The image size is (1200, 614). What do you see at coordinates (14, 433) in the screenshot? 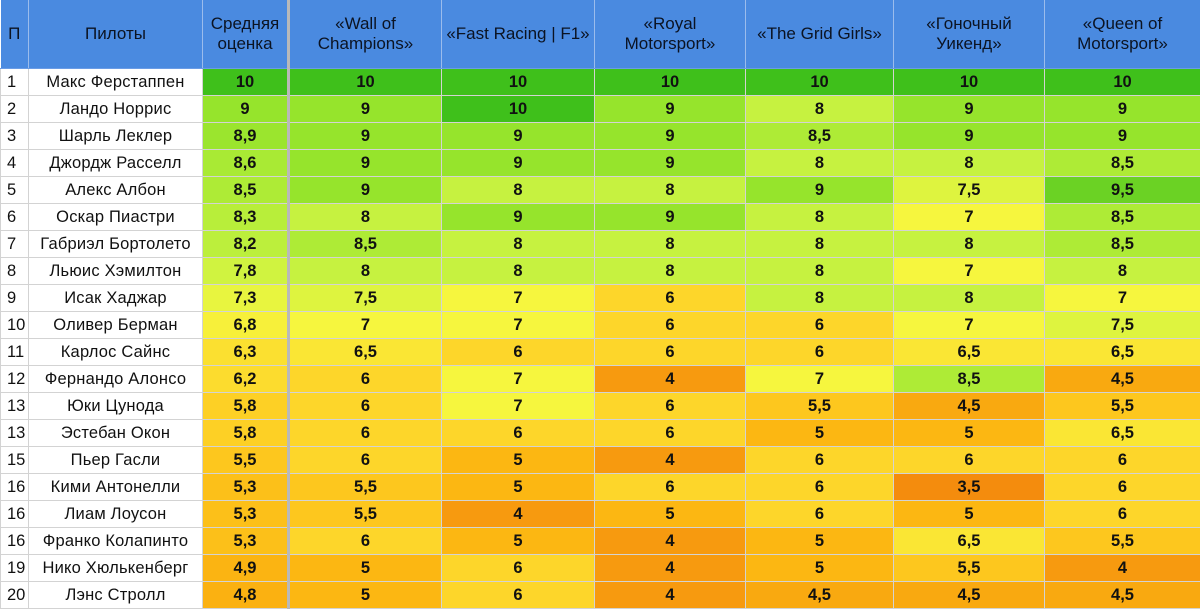
I see `position-cell: 13` at bounding box center [14, 433].